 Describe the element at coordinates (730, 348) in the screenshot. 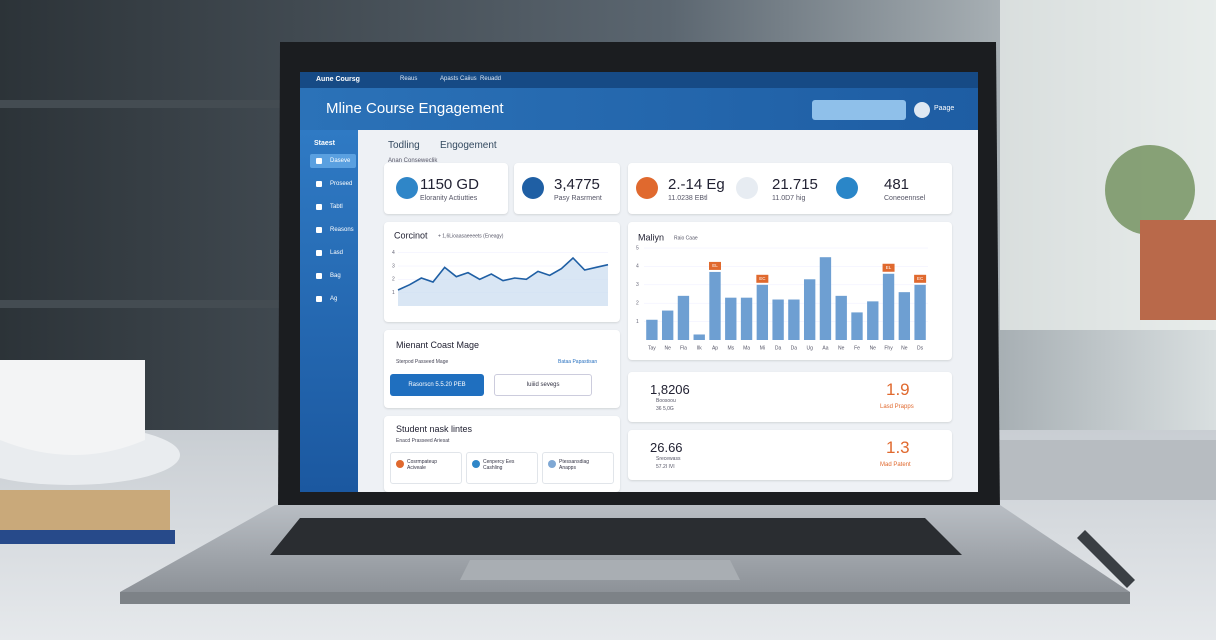

I see `x-tick-label: Ms` at that location.